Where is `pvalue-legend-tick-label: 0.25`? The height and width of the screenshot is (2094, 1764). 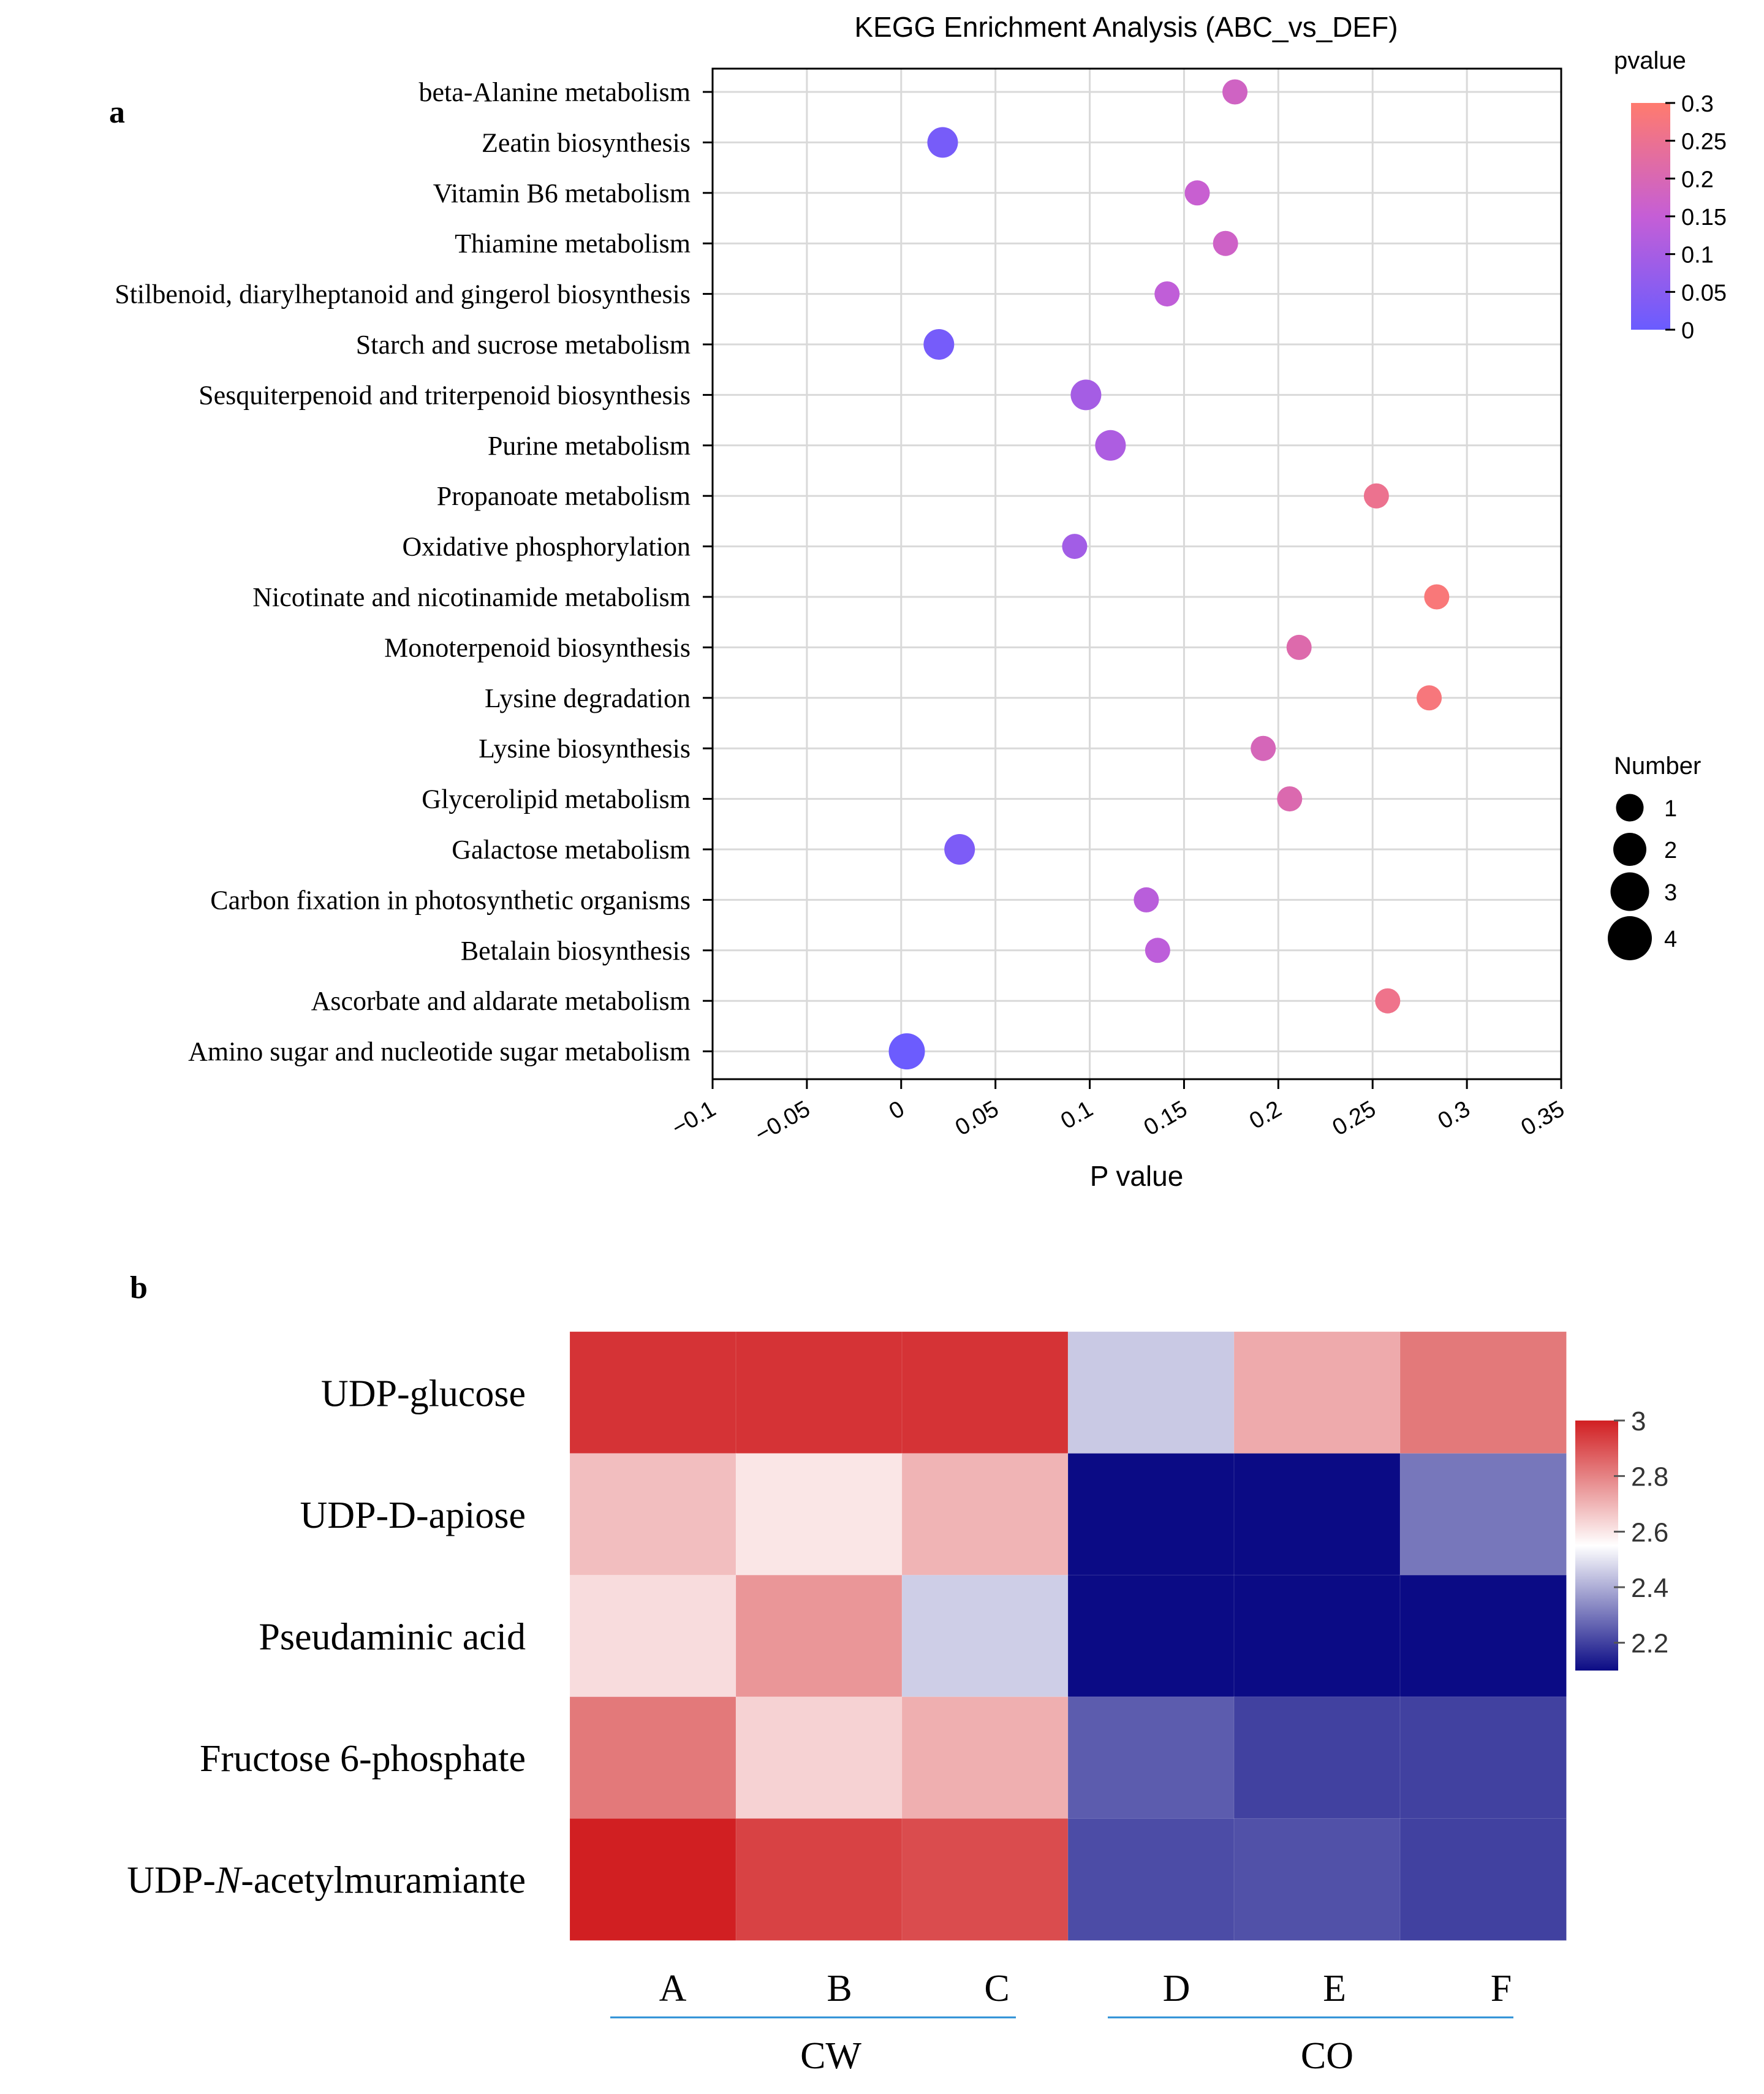 pvalue-legend-tick-label: 0.25 is located at coordinates (1704, 142).